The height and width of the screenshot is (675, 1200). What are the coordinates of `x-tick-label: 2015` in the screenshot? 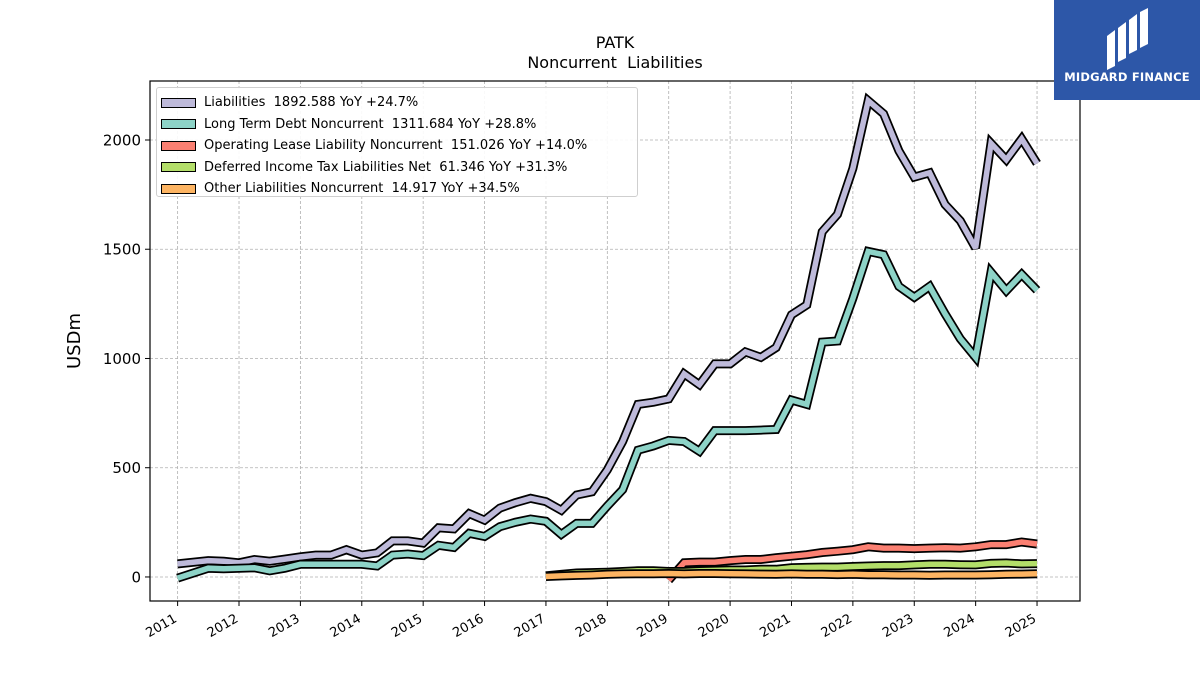 It's located at (407, 626).